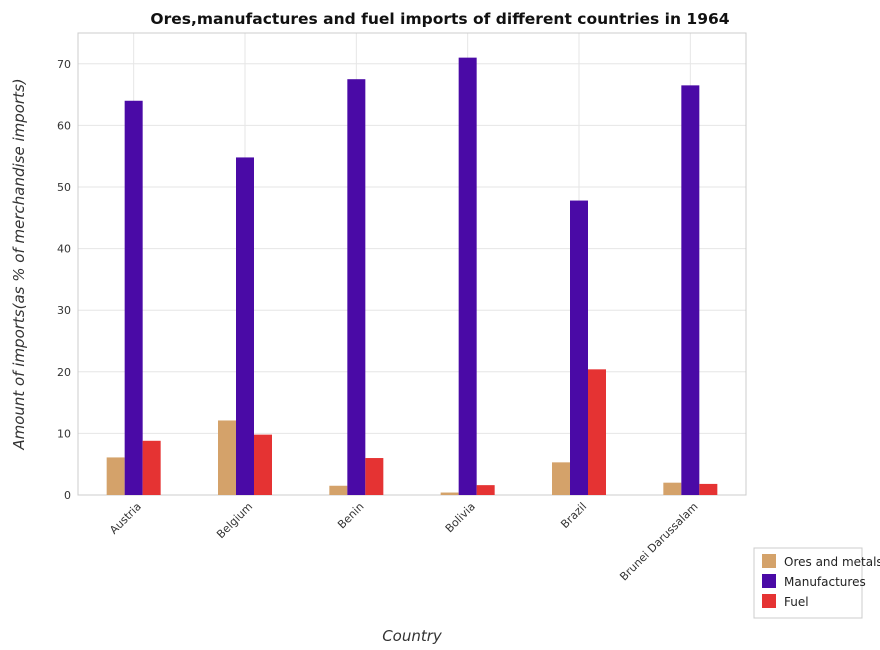  What do you see at coordinates (412, 636) in the screenshot?
I see `x-axis-label: Country` at bounding box center [412, 636].